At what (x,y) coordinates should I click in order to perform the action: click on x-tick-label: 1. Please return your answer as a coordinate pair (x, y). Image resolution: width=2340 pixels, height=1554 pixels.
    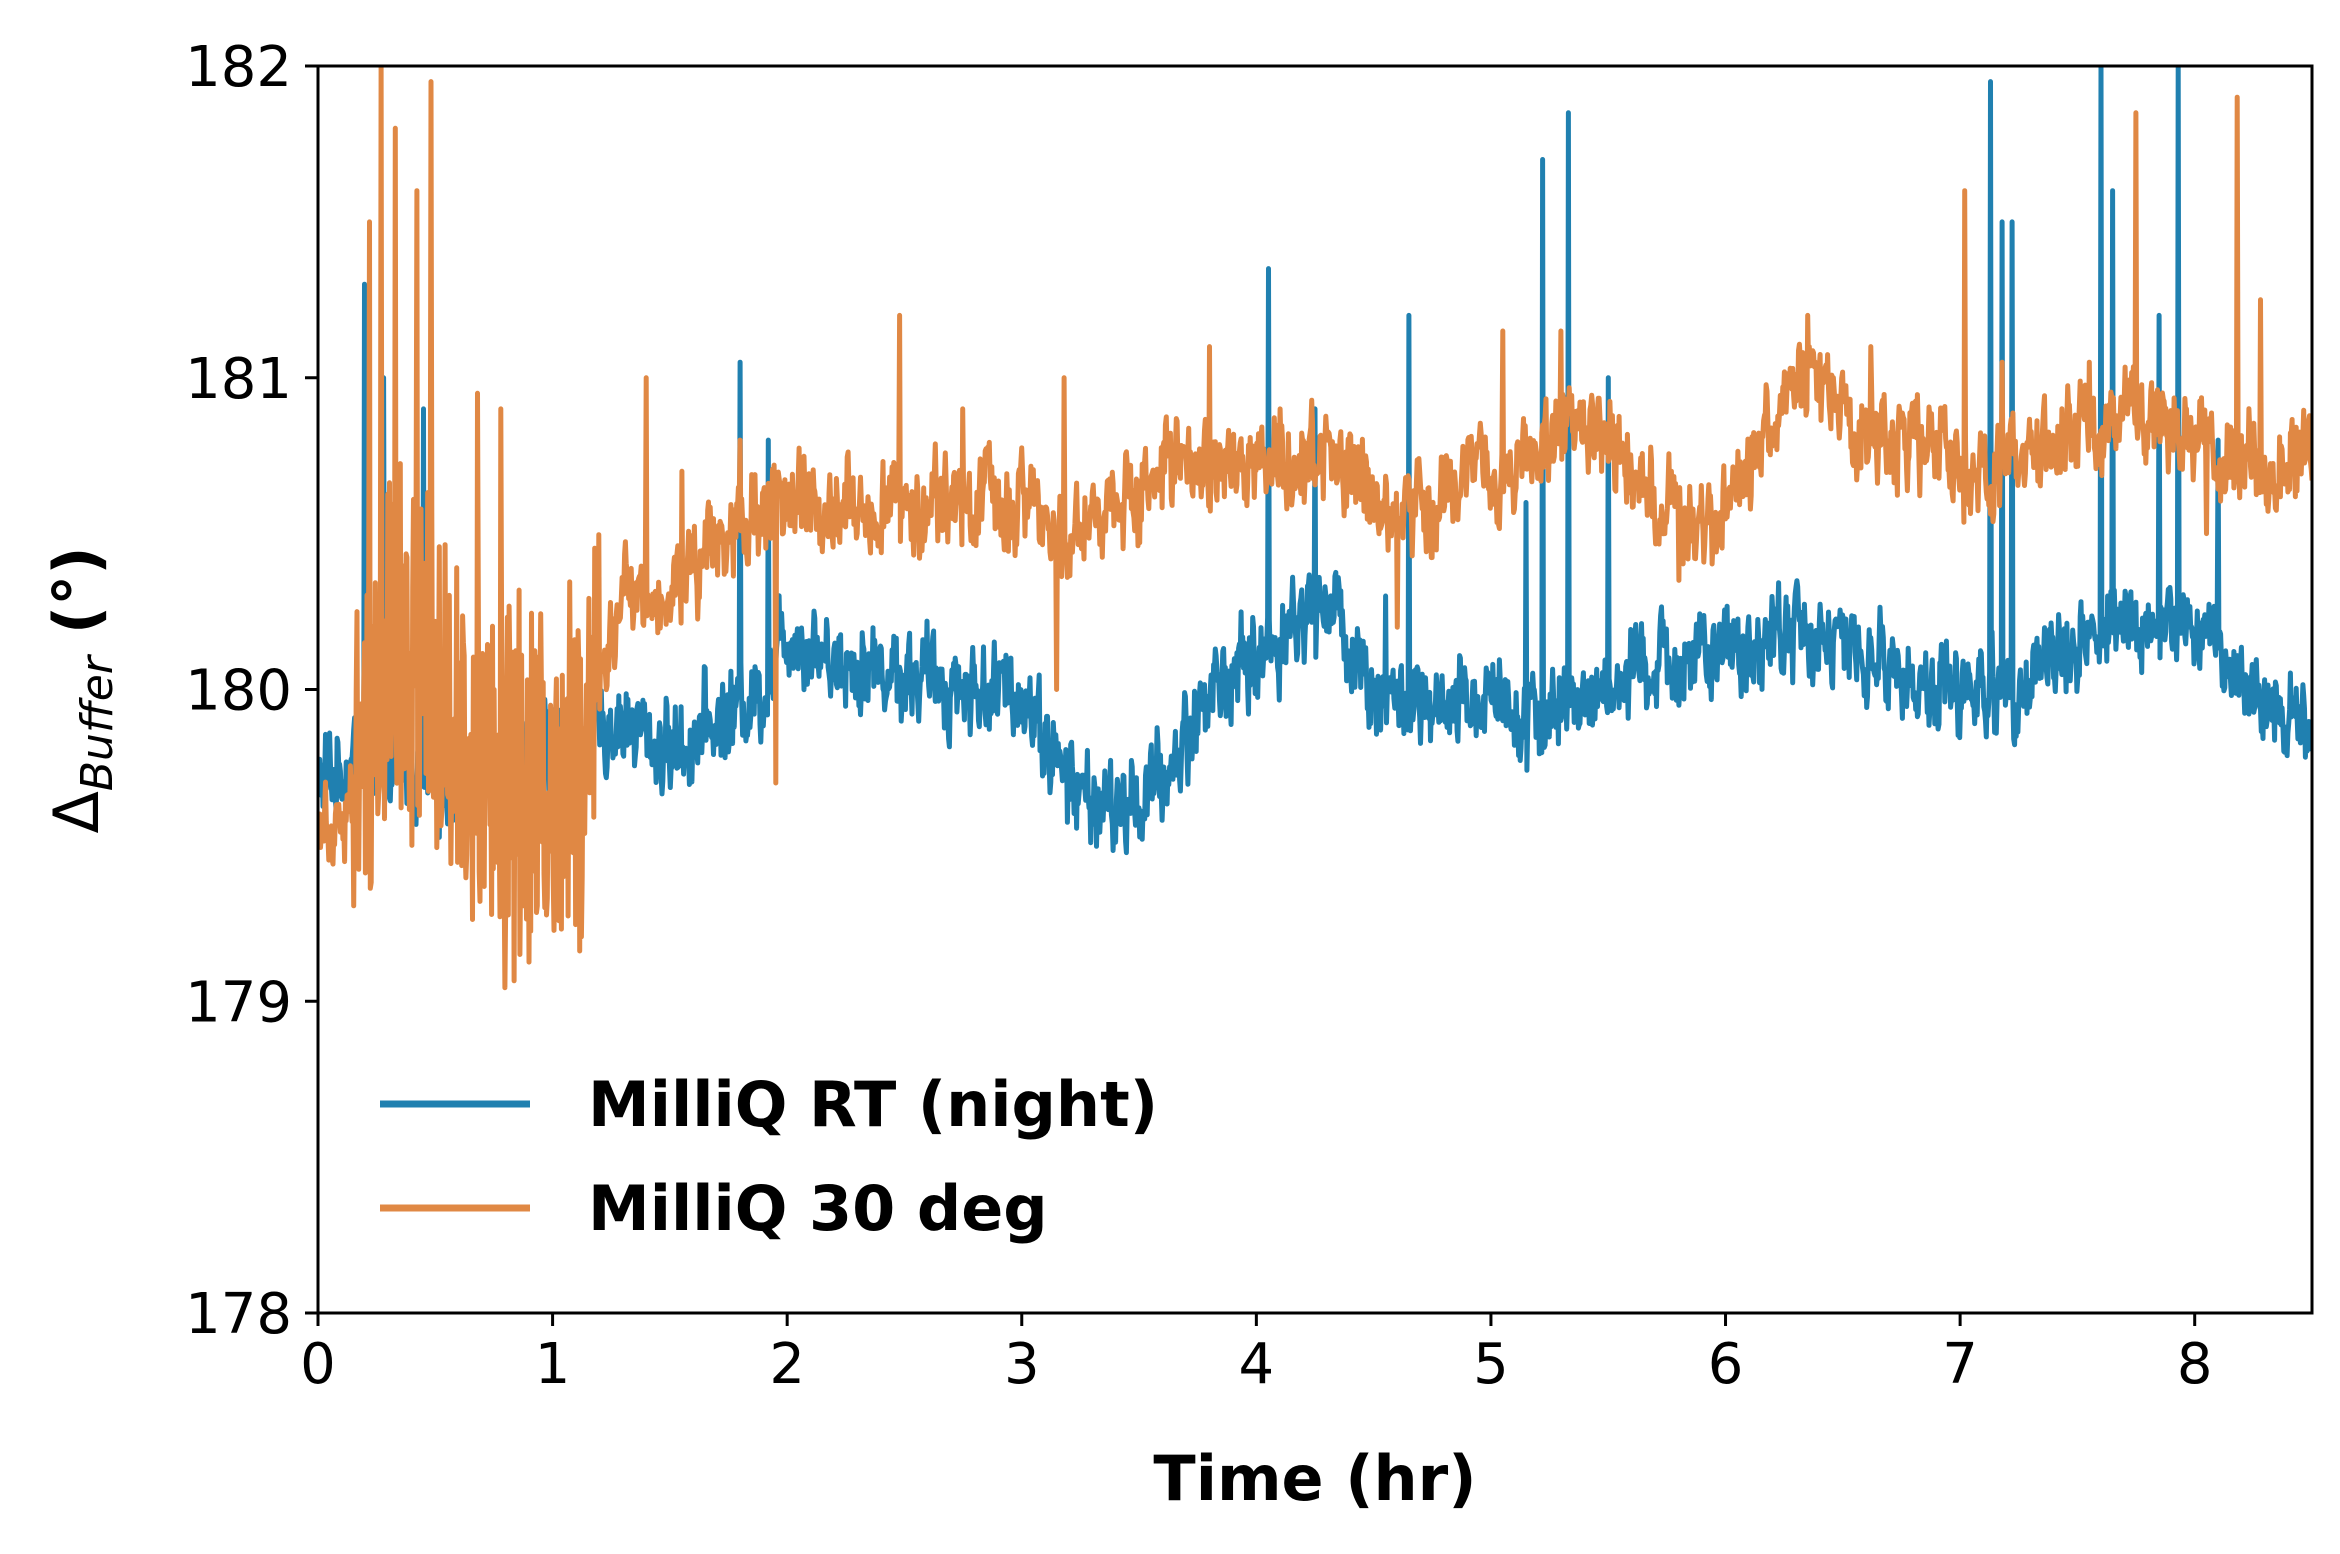
    Looking at the image, I should click on (553, 1364).